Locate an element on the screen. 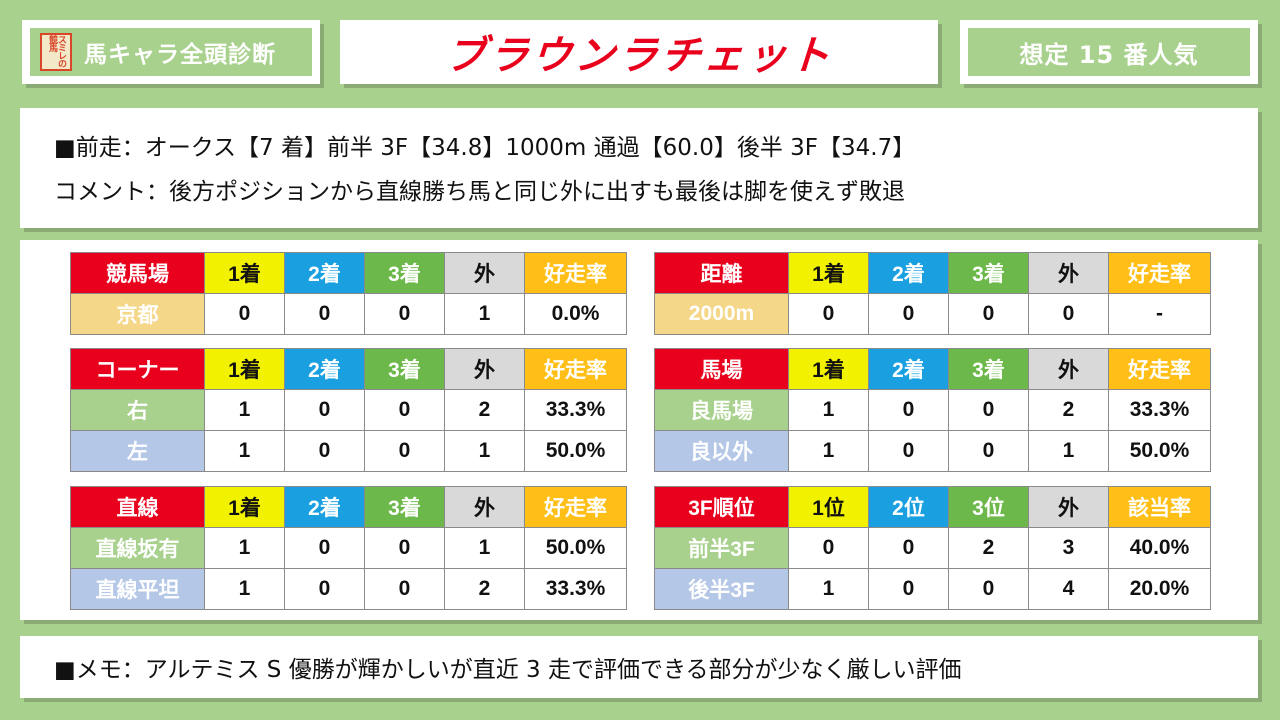 This screenshot has width=1280, height=720. row-label: 良馬場 is located at coordinates (721, 410).